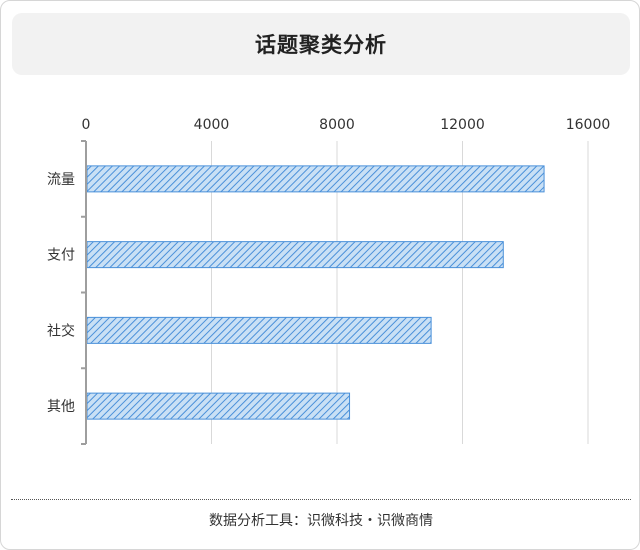 The height and width of the screenshot is (550, 640). I want to click on x-tick-label: 0, so click(86, 125).